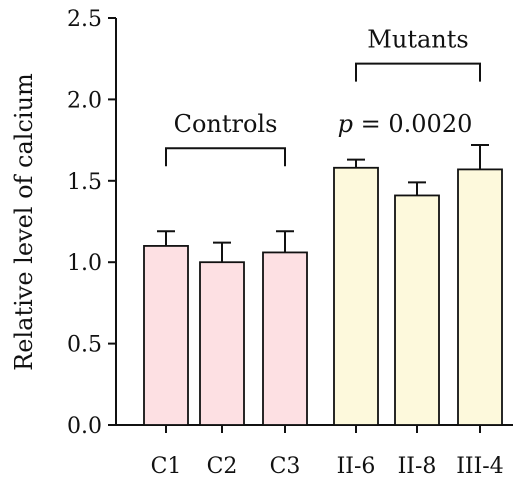 The height and width of the screenshot is (484, 528). Describe the element at coordinates (412, 124) in the screenshot. I see `p-value-text: = 0.0020` at that location.